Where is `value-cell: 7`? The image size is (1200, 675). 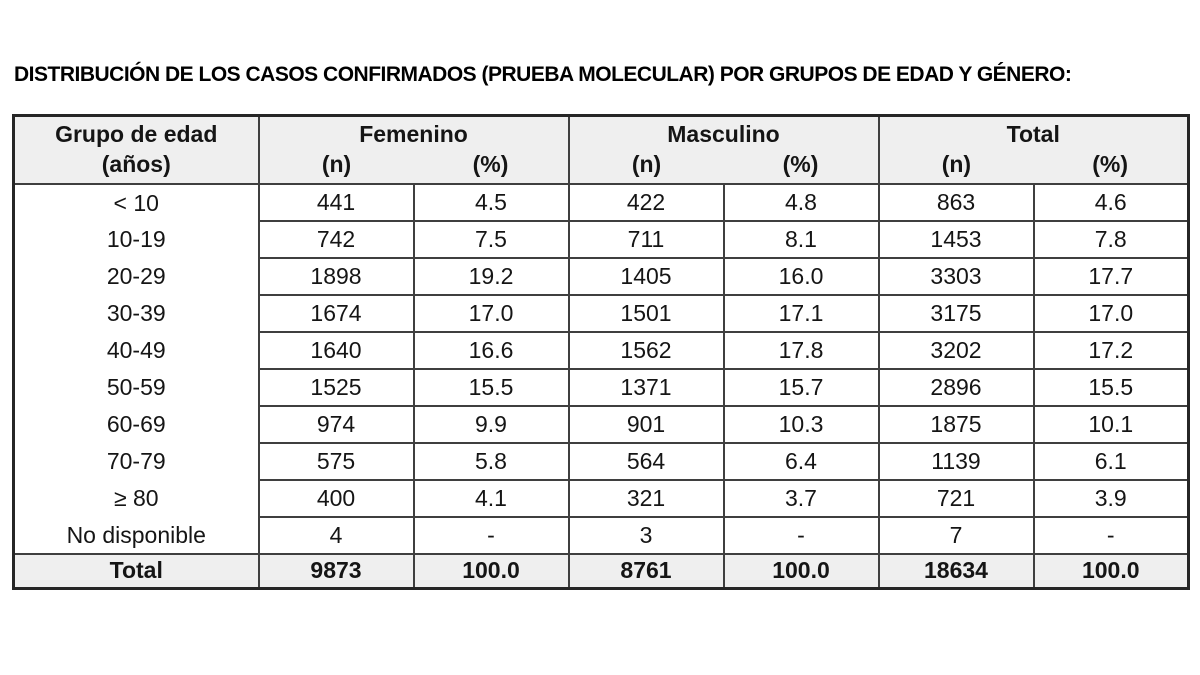
value-cell: 7 is located at coordinates (956, 535).